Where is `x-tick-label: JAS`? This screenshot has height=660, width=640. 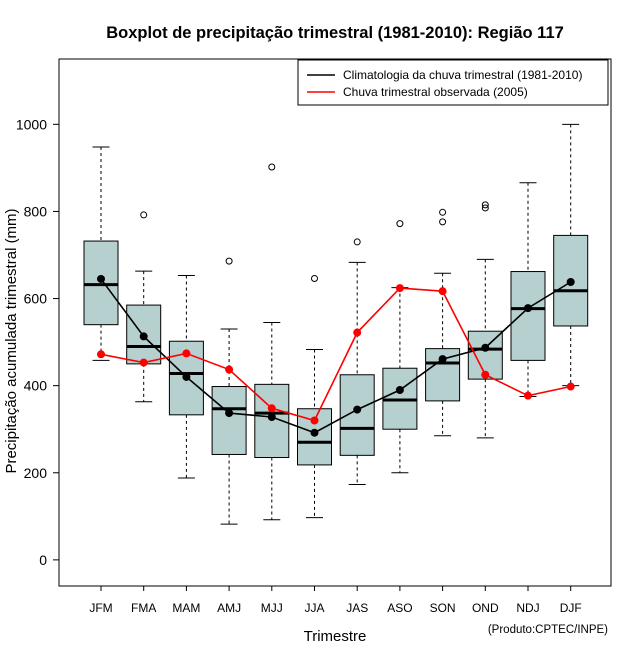 x-tick-label: JAS is located at coordinates (357, 608).